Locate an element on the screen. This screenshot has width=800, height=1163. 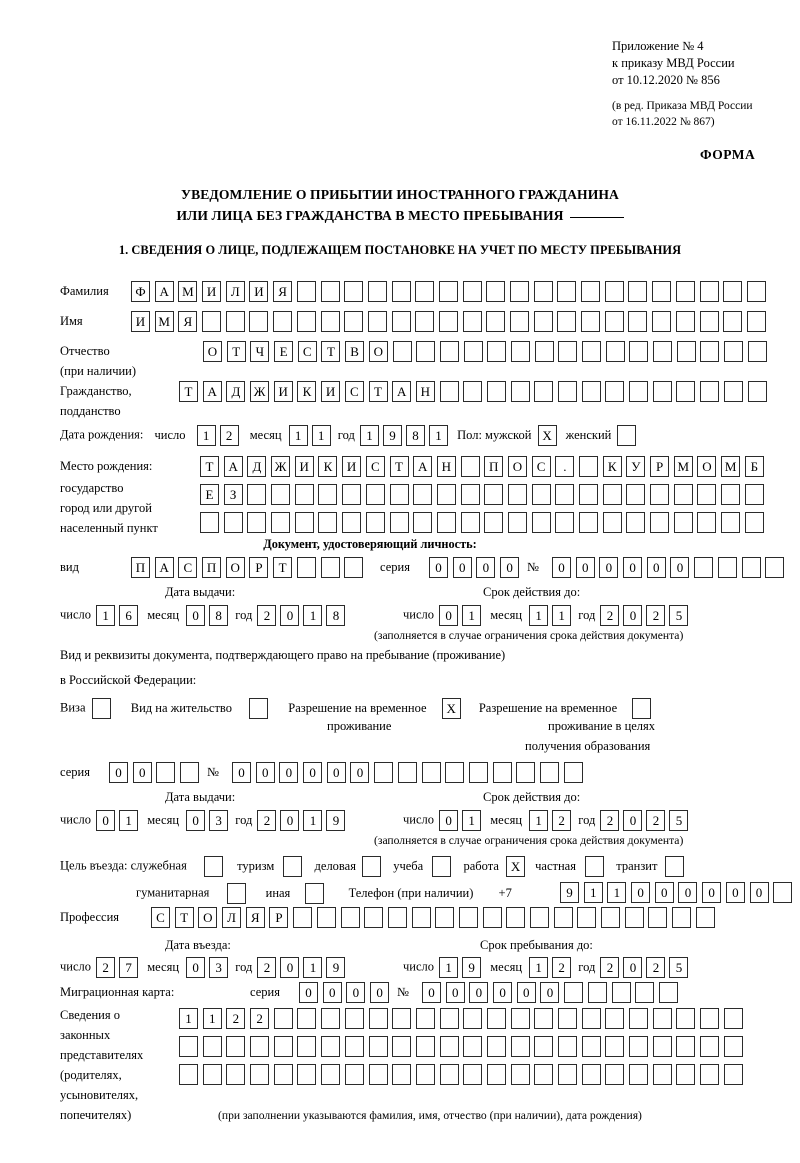
permit-issue-day-d1: 0 is located at coordinates (106, 820).